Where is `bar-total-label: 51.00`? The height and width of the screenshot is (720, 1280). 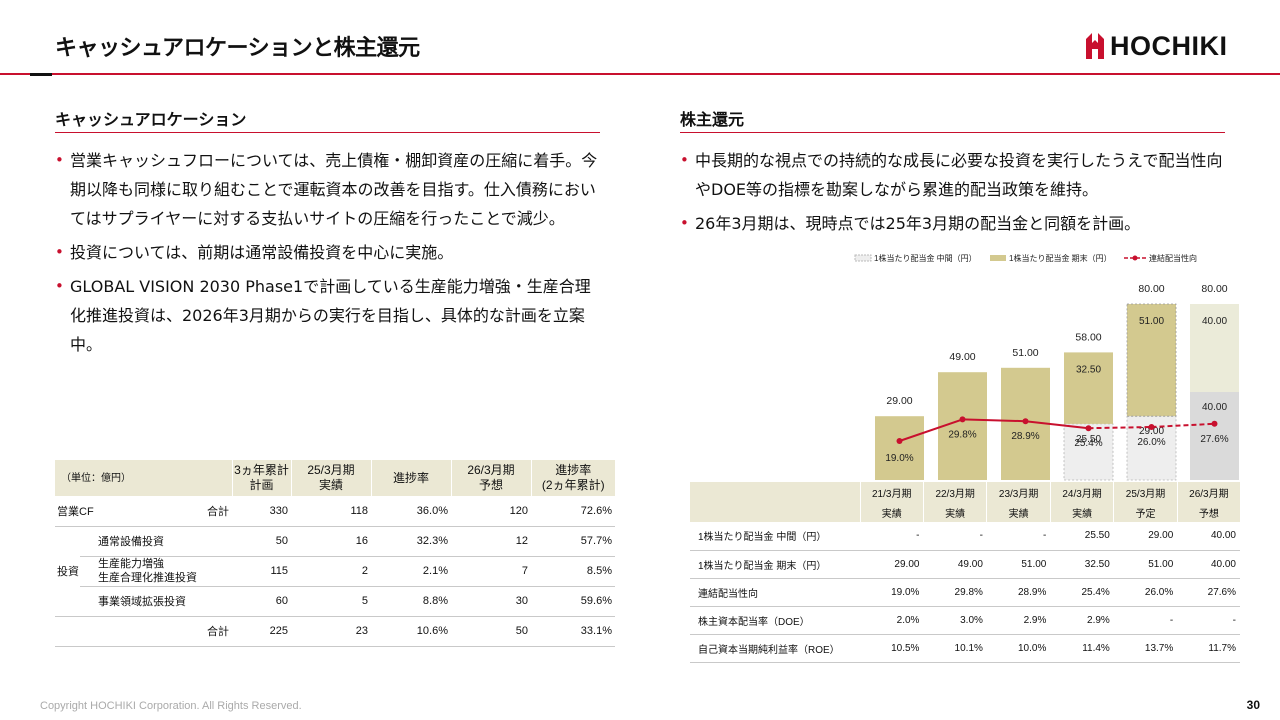
bar-total-label: 51.00 is located at coordinates (1025, 353).